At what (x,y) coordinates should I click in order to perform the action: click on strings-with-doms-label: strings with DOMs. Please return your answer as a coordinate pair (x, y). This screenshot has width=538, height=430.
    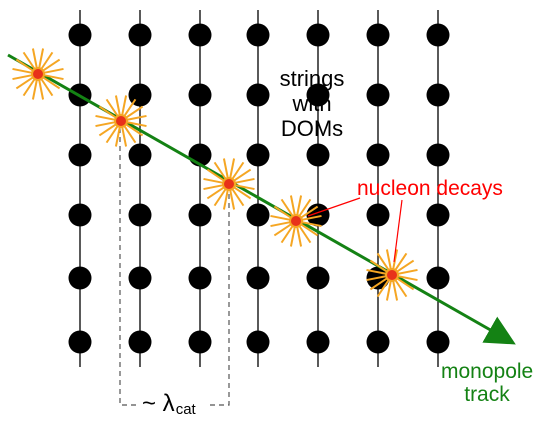
    Looking at the image, I should click on (312, 103).